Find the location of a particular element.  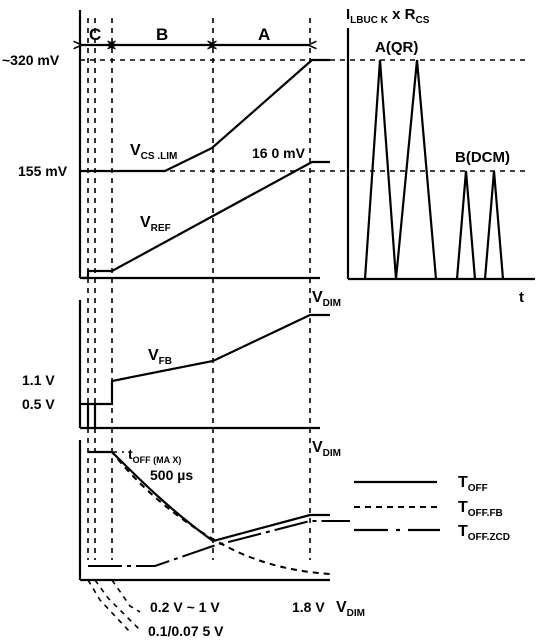

tick-1v8-label: 1.8 V is located at coordinates (308, 607).